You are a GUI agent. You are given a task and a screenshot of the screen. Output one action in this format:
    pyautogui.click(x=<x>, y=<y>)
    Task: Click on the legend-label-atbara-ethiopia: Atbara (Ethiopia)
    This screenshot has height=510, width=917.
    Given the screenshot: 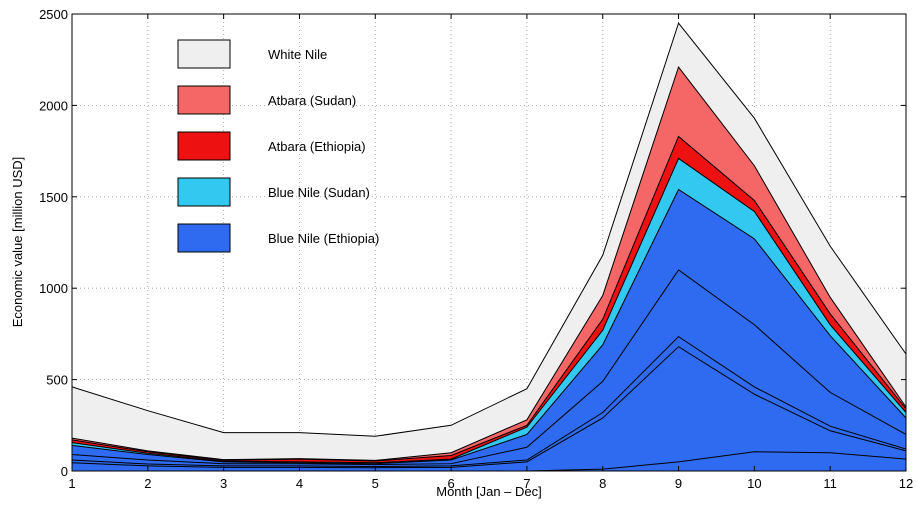 What is the action you would take?
    pyautogui.click(x=317, y=146)
    